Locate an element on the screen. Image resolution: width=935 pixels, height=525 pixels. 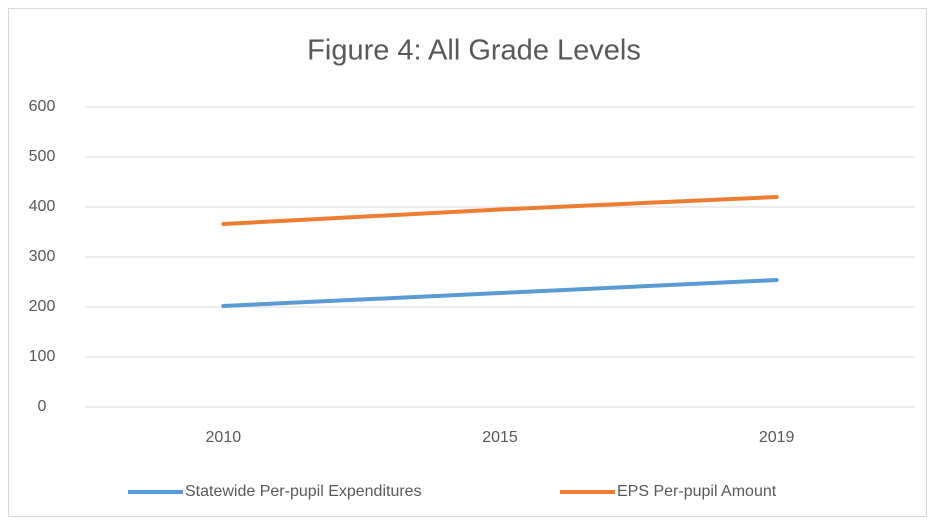
y-tick-label: 100 is located at coordinates (42, 356).